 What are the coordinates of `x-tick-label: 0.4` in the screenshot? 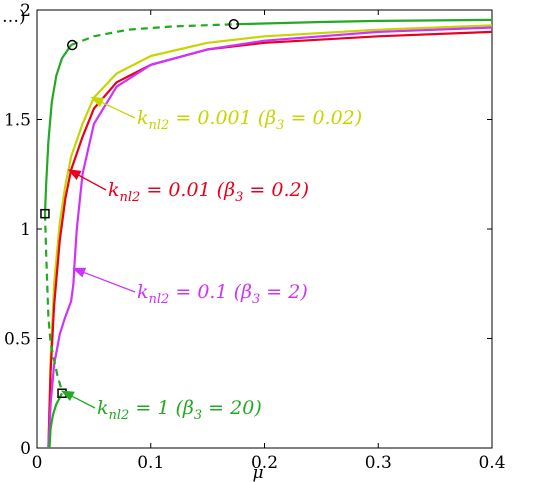 It's located at (491, 463).